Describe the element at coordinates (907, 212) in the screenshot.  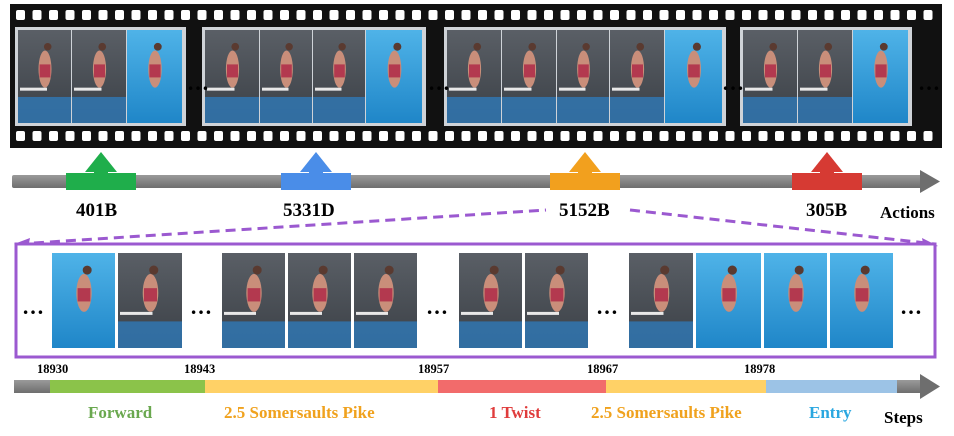
I see `actions-axis-label: Actions` at that location.